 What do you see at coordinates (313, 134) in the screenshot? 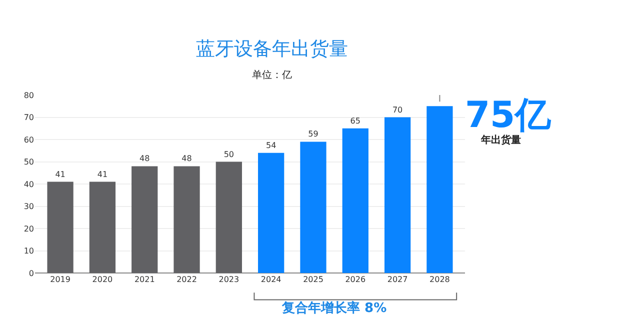
I see `data-label: 59` at bounding box center [313, 134].